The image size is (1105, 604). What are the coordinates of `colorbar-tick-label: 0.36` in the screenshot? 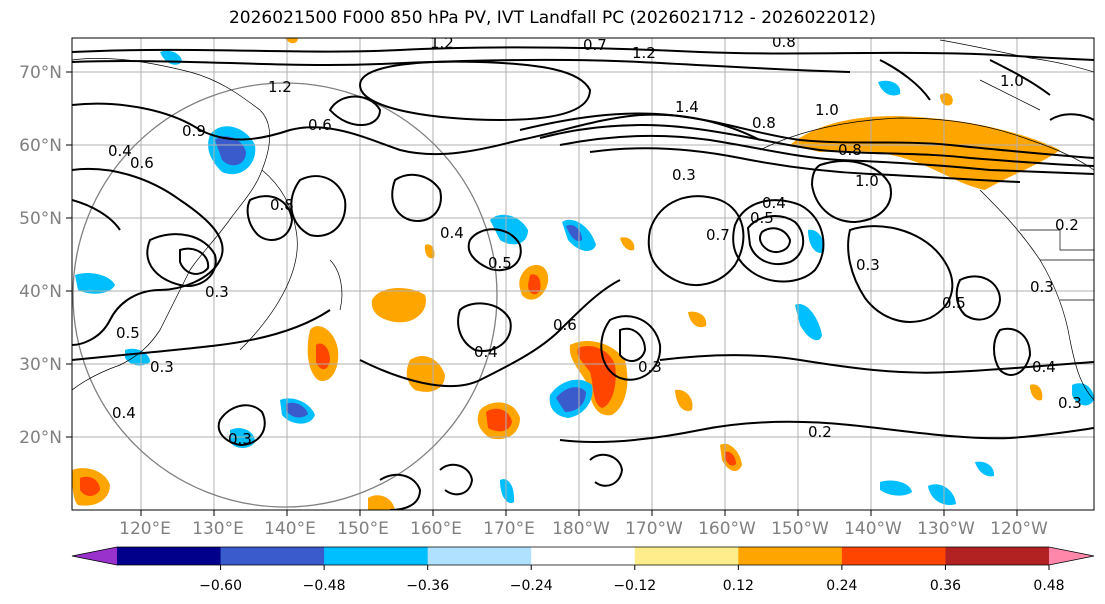 It's located at (945, 586).